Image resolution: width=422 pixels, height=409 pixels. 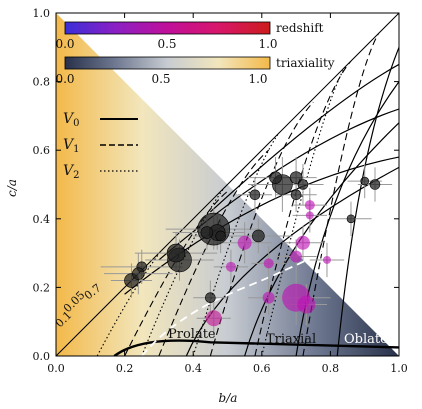 What do you see at coordinates (166, 44) in the screenshot?
I see `redshift-tick-1: 0.5` at bounding box center [166, 44].